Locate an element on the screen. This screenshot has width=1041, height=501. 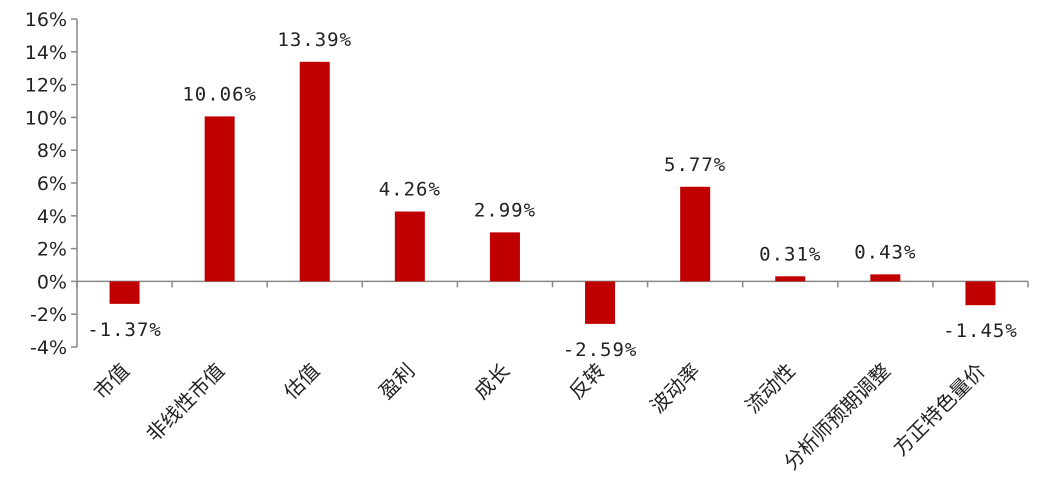
category-label: 市值 is located at coordinates (111, 381).